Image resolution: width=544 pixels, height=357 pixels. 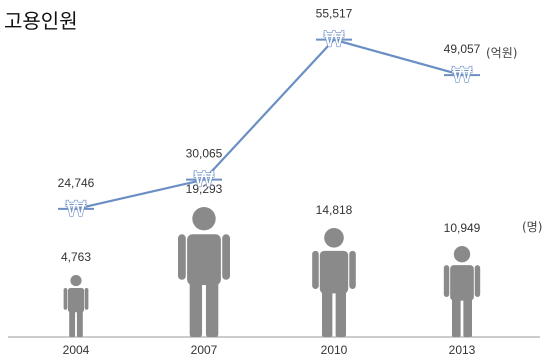 I want to click on x-tick-group: 2004 2007 2010 2013, so click(x=269, y=350).